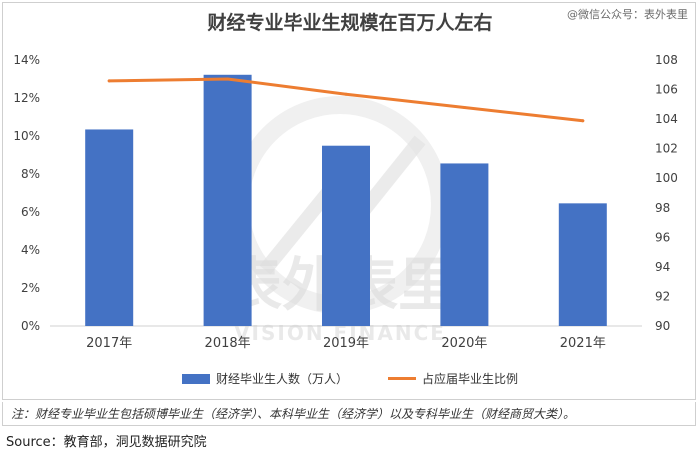 Image resolution: width=700 pixels, height=454 pixels. Describe the element at coordinates (350, 378) in the screenshot. I see `legend: 财经毕业生人数（万人） 占应届毕业生比例` at that location.